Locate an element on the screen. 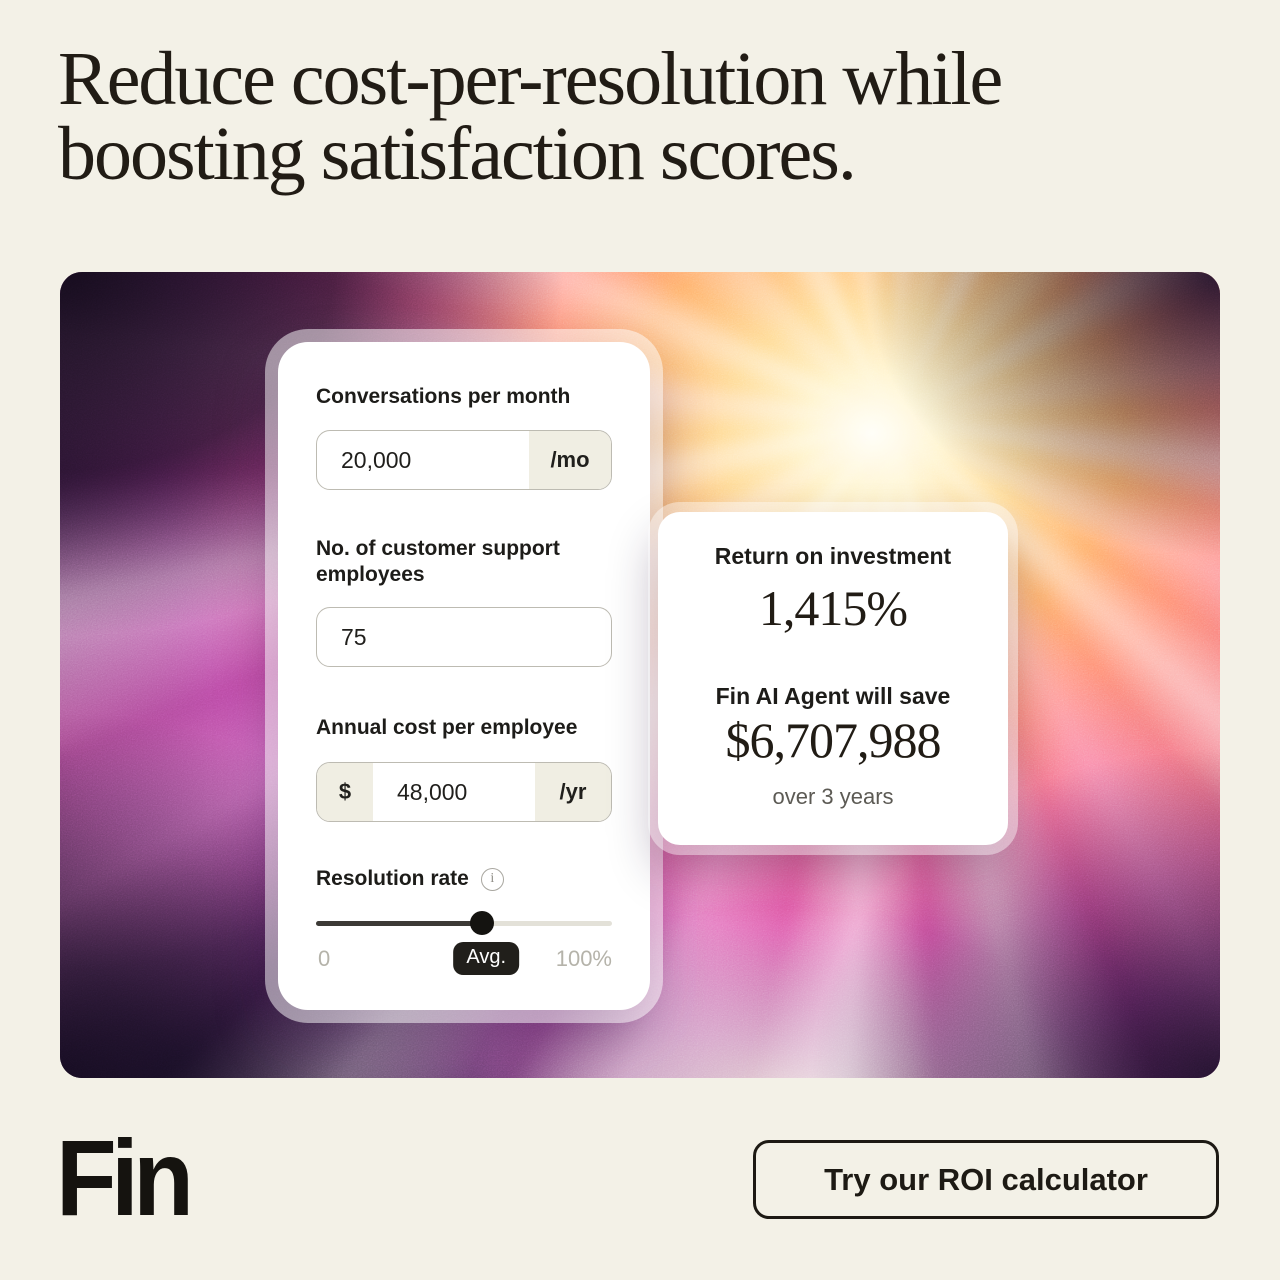 Image resolution: width=1280 pixels, height=1280 pixels. employees-value: 75 is located at coordinates (354, 636).